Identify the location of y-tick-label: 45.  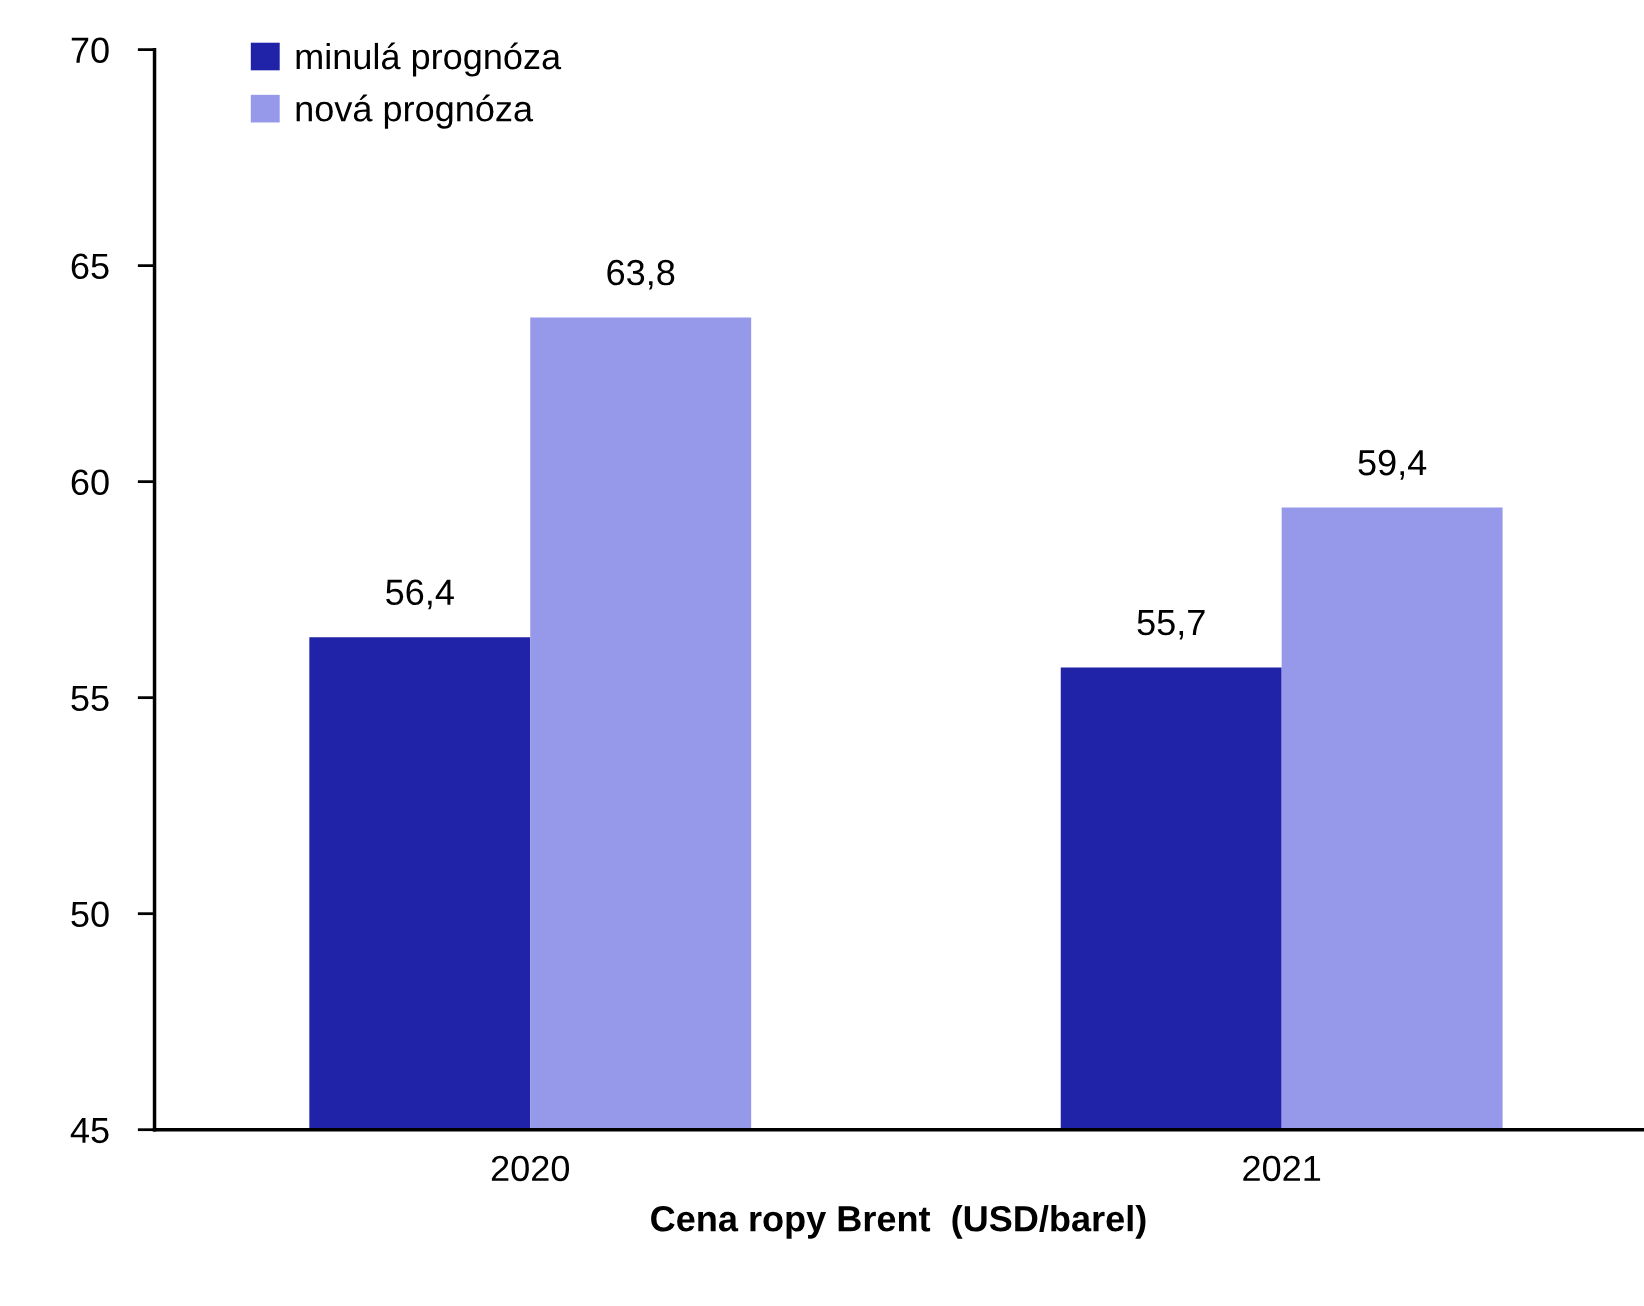
(89, 1130).